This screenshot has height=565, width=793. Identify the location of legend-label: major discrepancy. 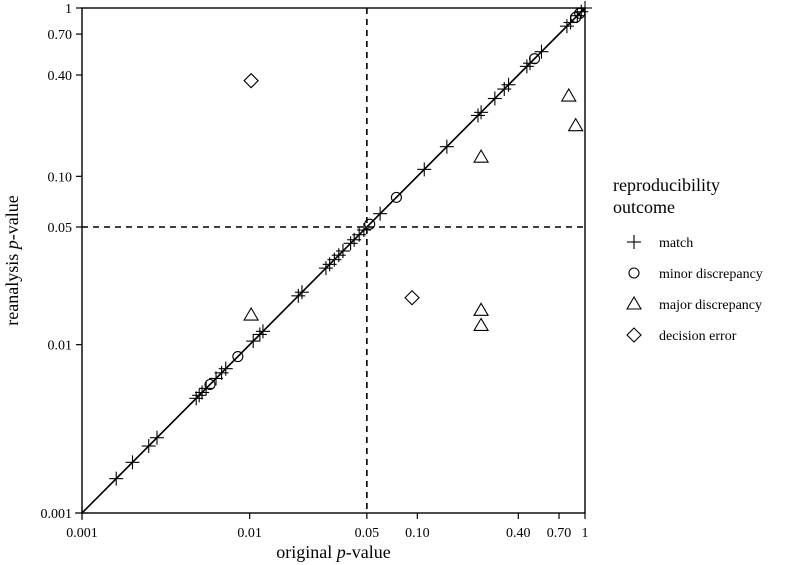
(710, 305).